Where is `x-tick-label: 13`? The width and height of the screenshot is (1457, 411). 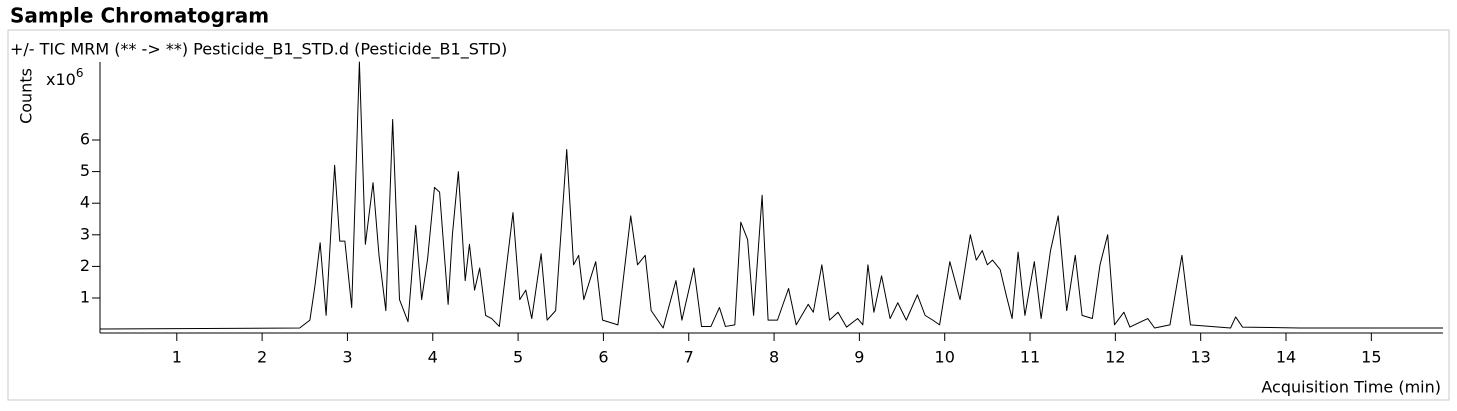
x-tick-label: 13 is located at coordinates (1201, 357).